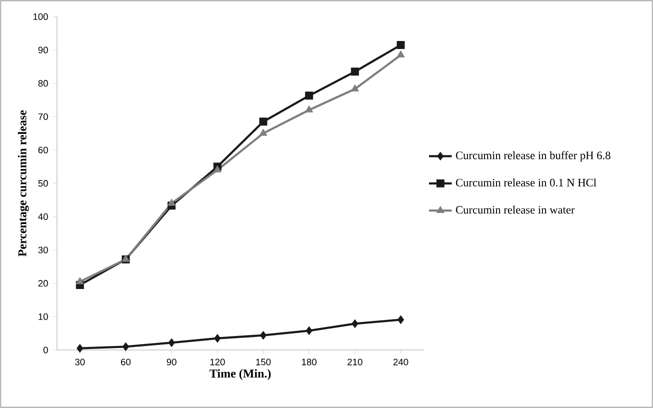 Image resolution: width=653 pixels, height=408 pixels. What do you see at coordinates (263, 362) in the screenshot?
I see `x-tick-label: 150` at bounding box center [263, 362].